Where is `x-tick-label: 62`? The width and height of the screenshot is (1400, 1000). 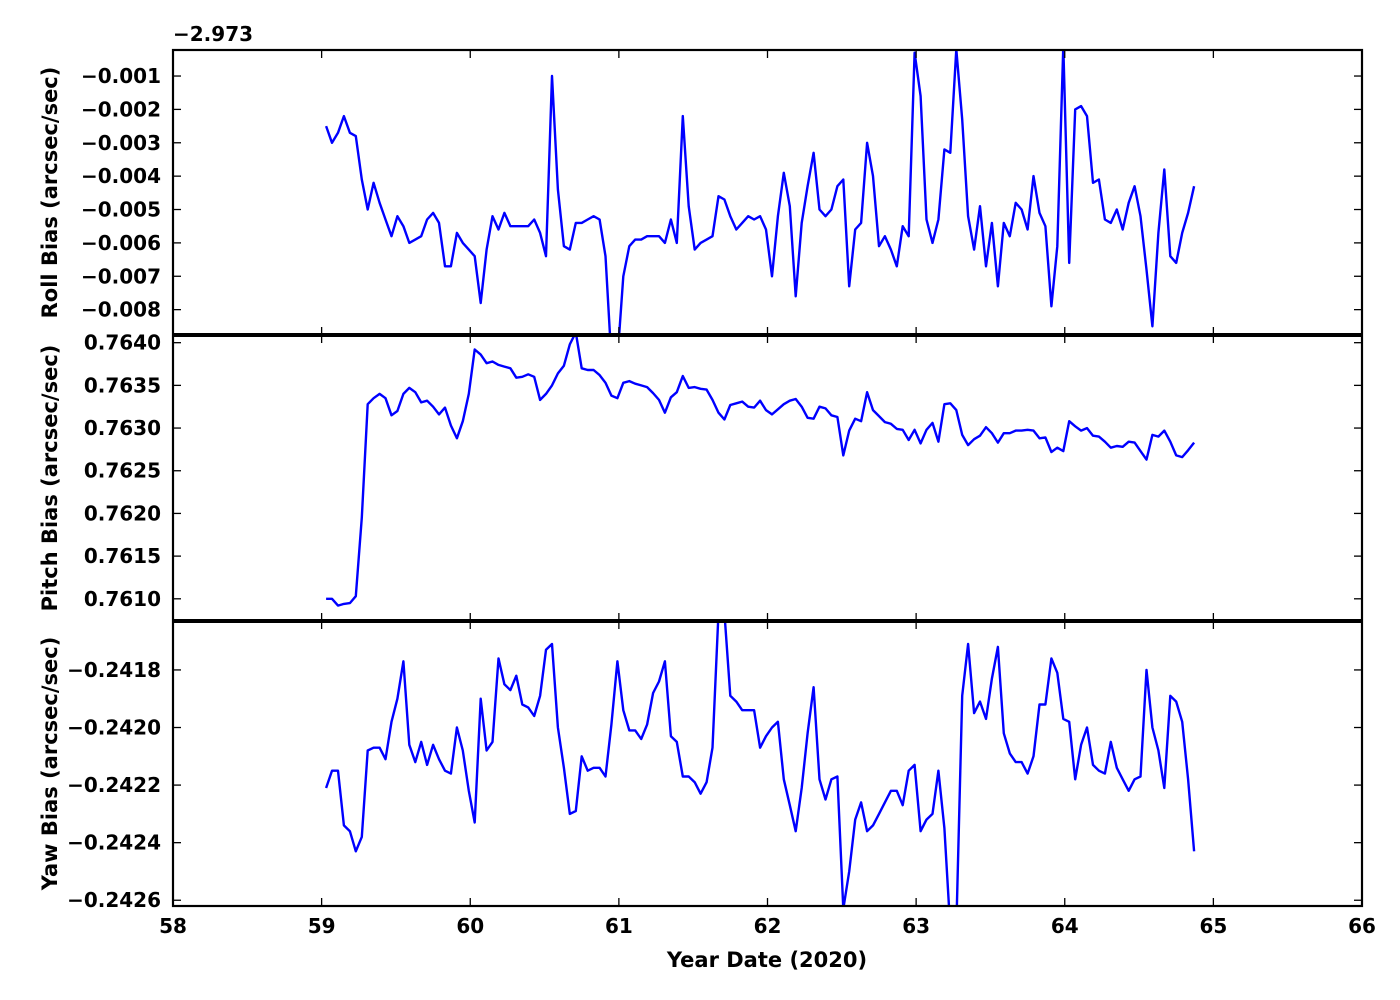 x-tick-label: 62 is located at coordinates (768, 926).